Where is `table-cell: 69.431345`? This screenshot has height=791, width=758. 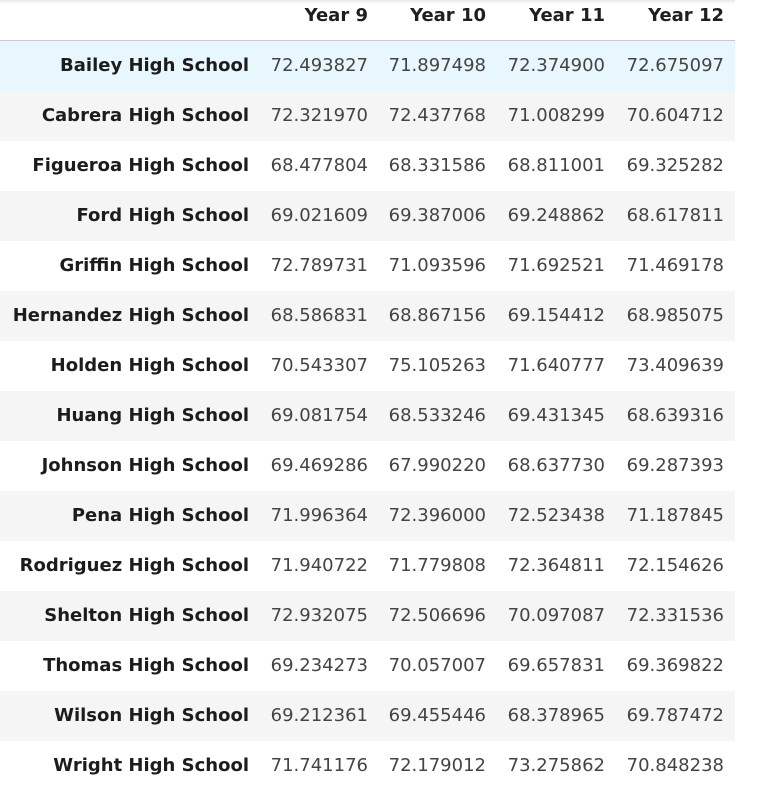 table-cell: 69.431345 is located at coordinates (556, 415).